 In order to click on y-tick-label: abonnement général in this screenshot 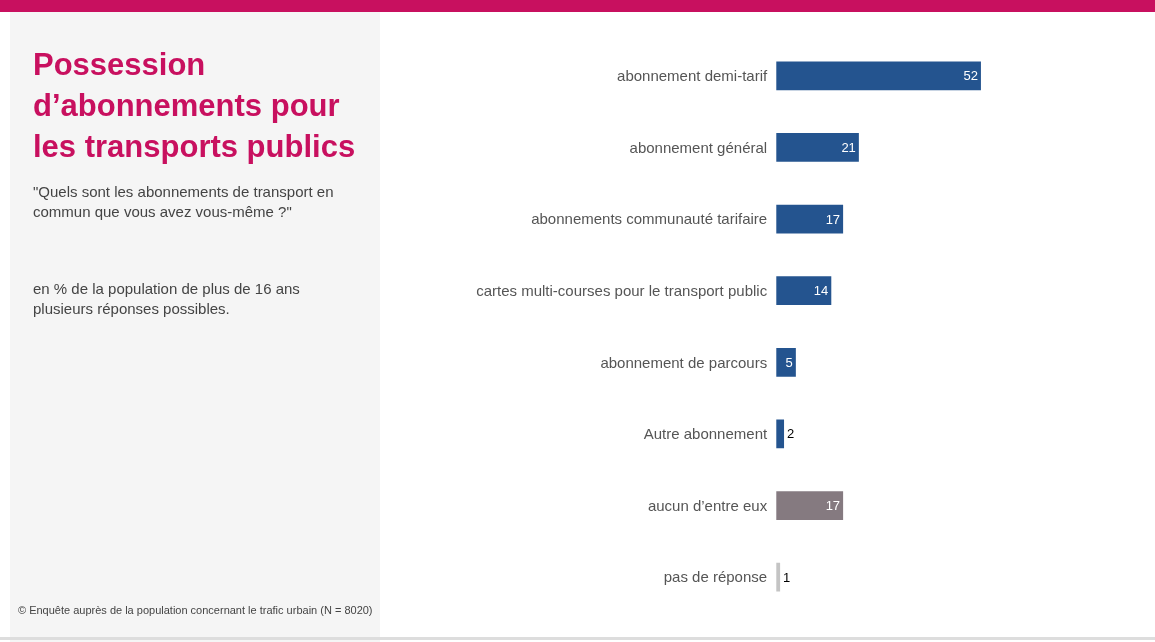, I will do `click(698, 147)`.